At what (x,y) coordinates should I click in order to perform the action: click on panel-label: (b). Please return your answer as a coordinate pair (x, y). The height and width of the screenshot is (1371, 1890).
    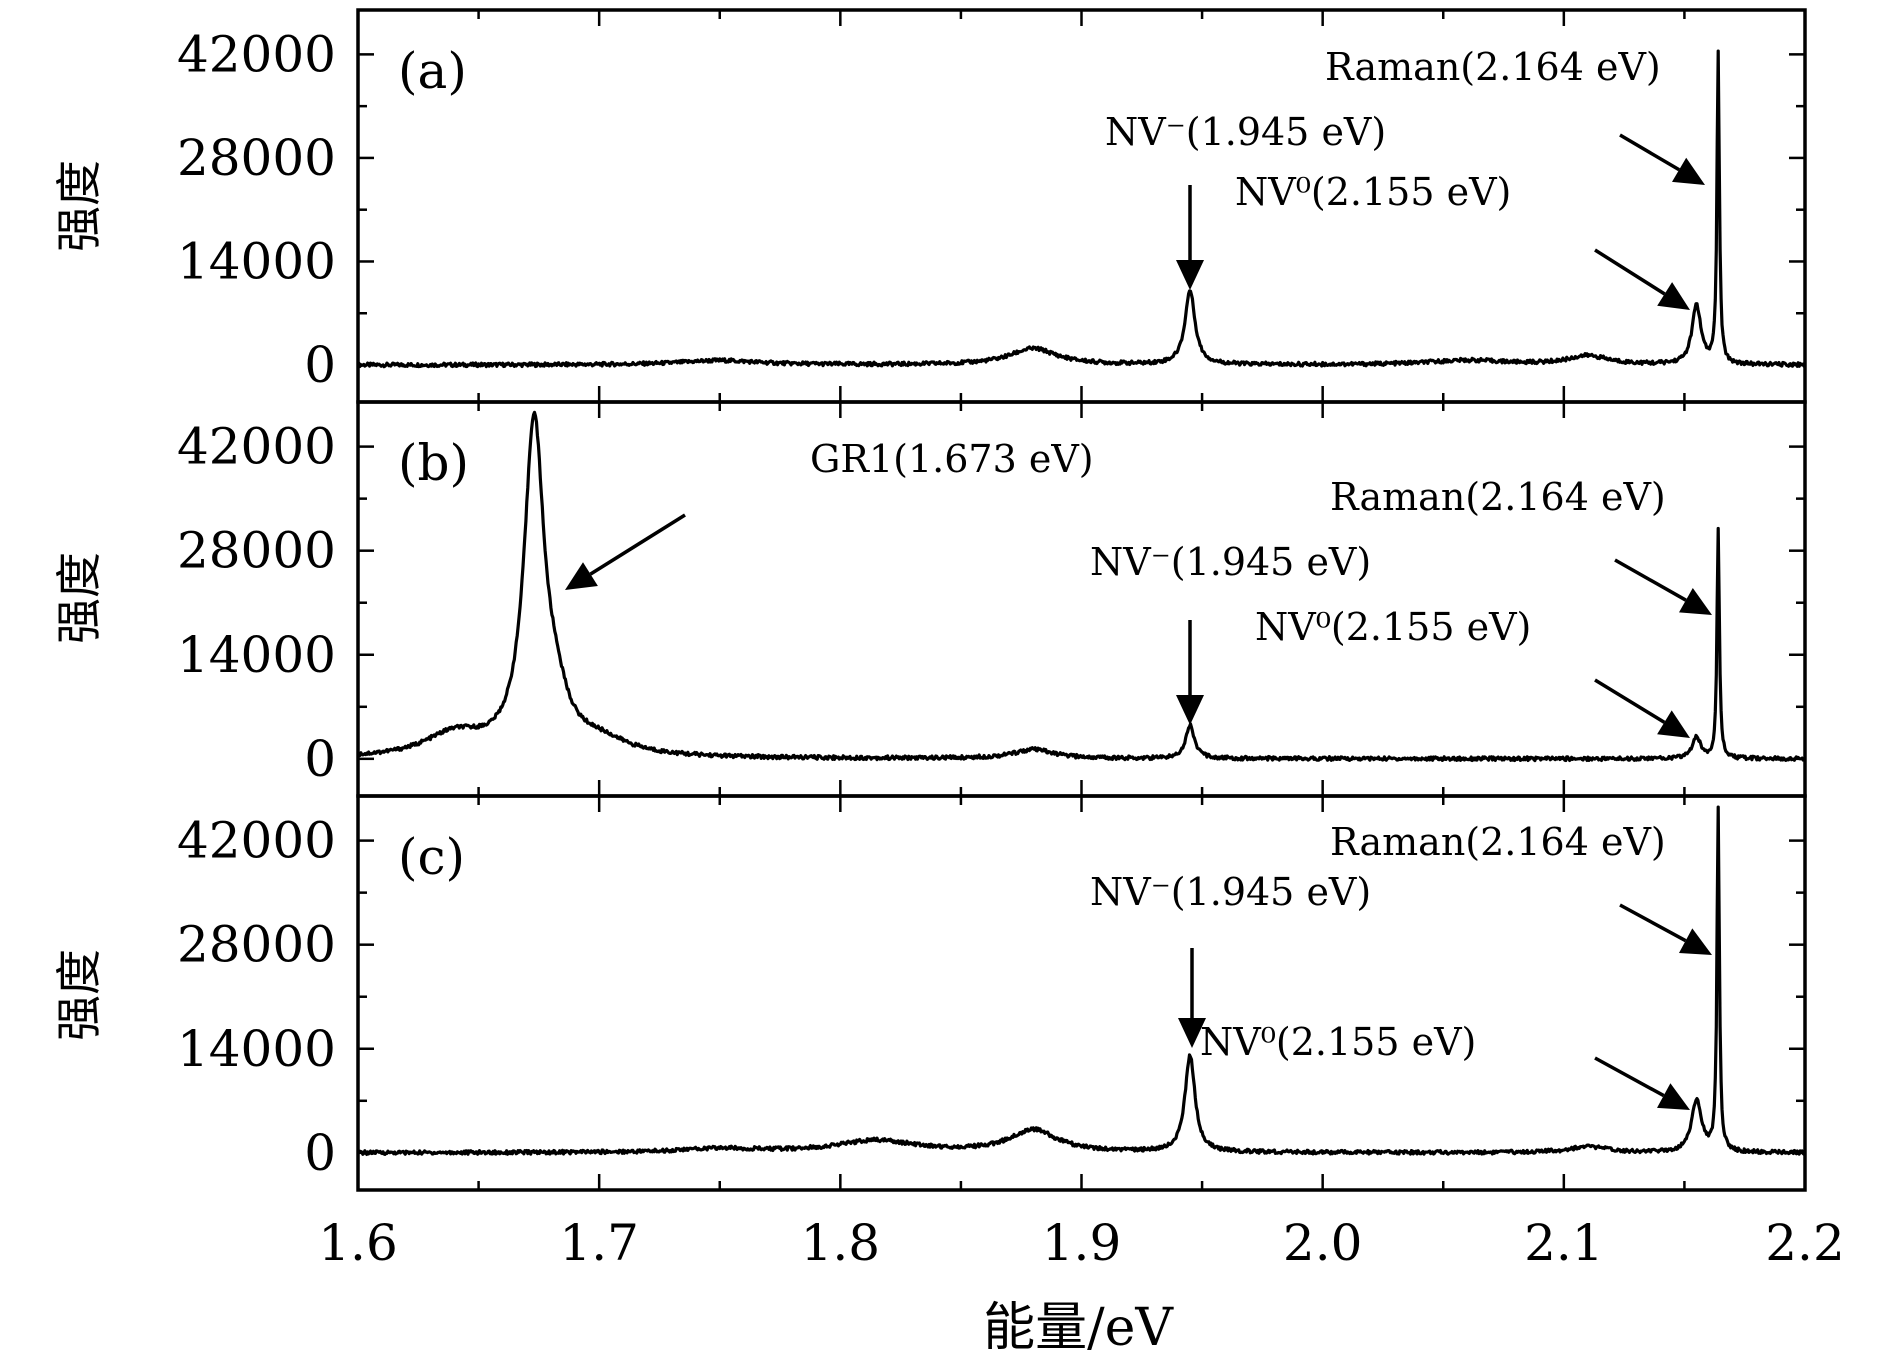
    Looking at the image, I should click on (433, 463).